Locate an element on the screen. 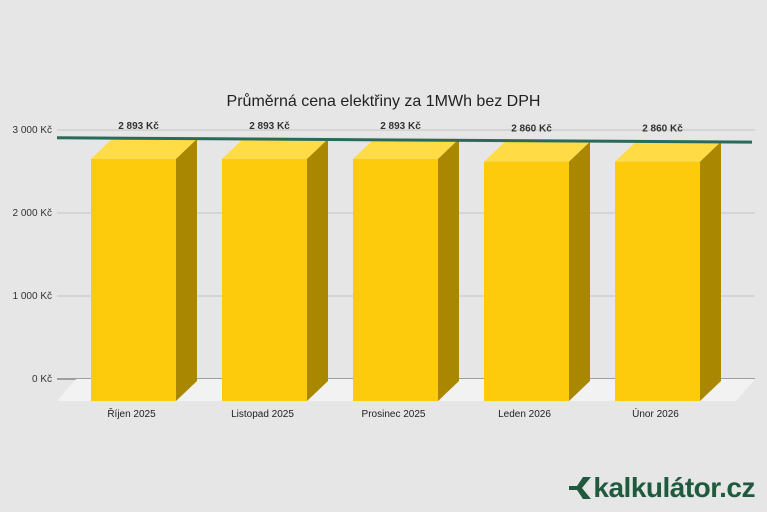  x-tick-label: Prosinec 2025 is located at coordinates (394, 414).